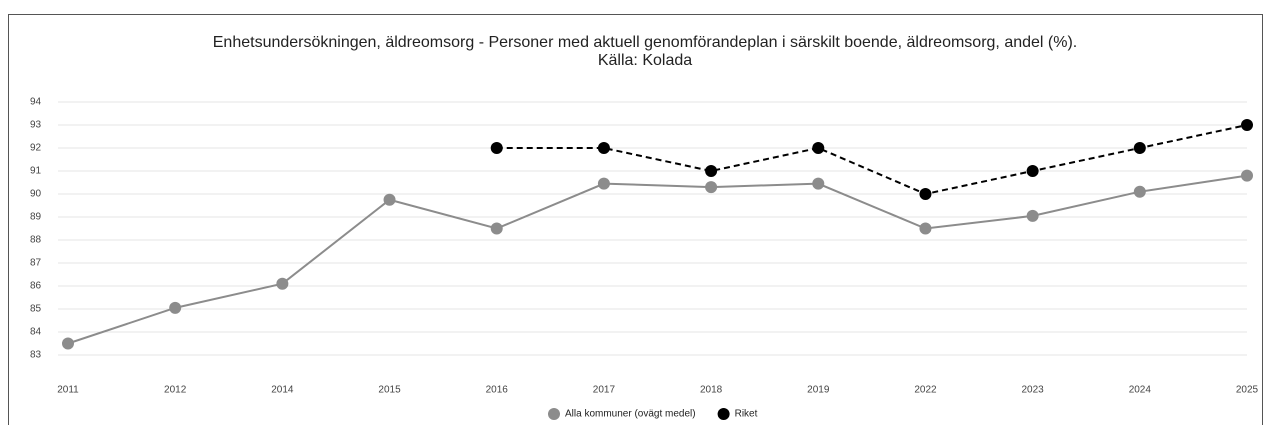 The image size is (1272, 425). What do you see at coordinates (36, 263) in the screenshot?
I see `y-tick-label: 87` at bounding box center [36, 263].